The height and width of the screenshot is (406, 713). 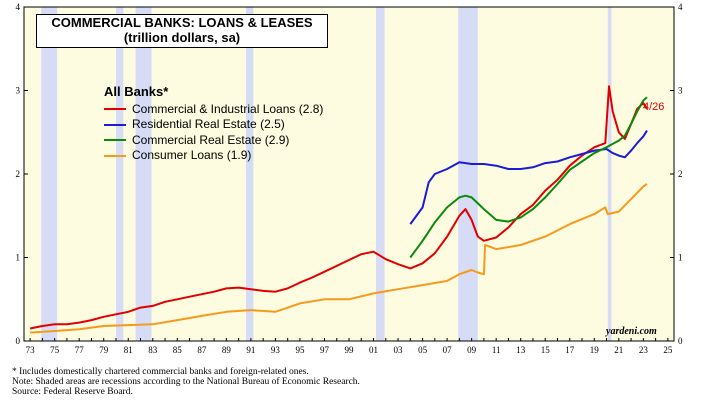 What do you see at coordinates (472, 350) in the screenshot?
I see `x-tick-label: 09` at bounding box center [472, 350].